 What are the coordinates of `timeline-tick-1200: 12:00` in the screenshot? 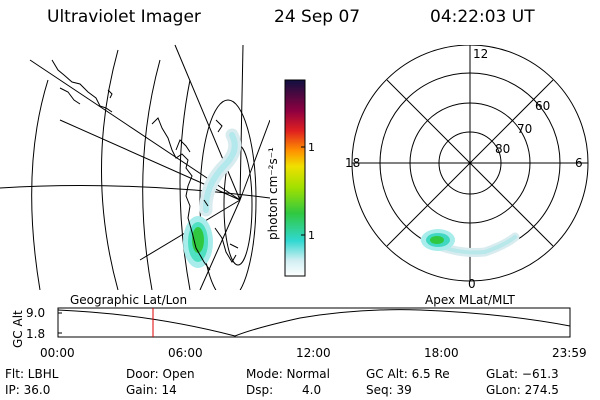 It's located at (313, 353).